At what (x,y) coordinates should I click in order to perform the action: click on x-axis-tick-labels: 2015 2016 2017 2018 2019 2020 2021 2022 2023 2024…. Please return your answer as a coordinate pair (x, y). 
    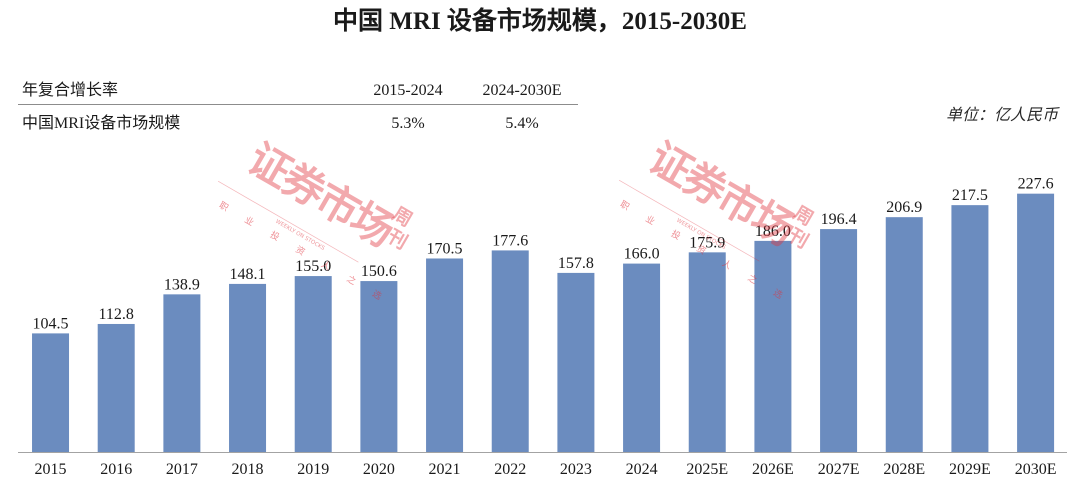
    Looking at the image, I should click on (546, 469).